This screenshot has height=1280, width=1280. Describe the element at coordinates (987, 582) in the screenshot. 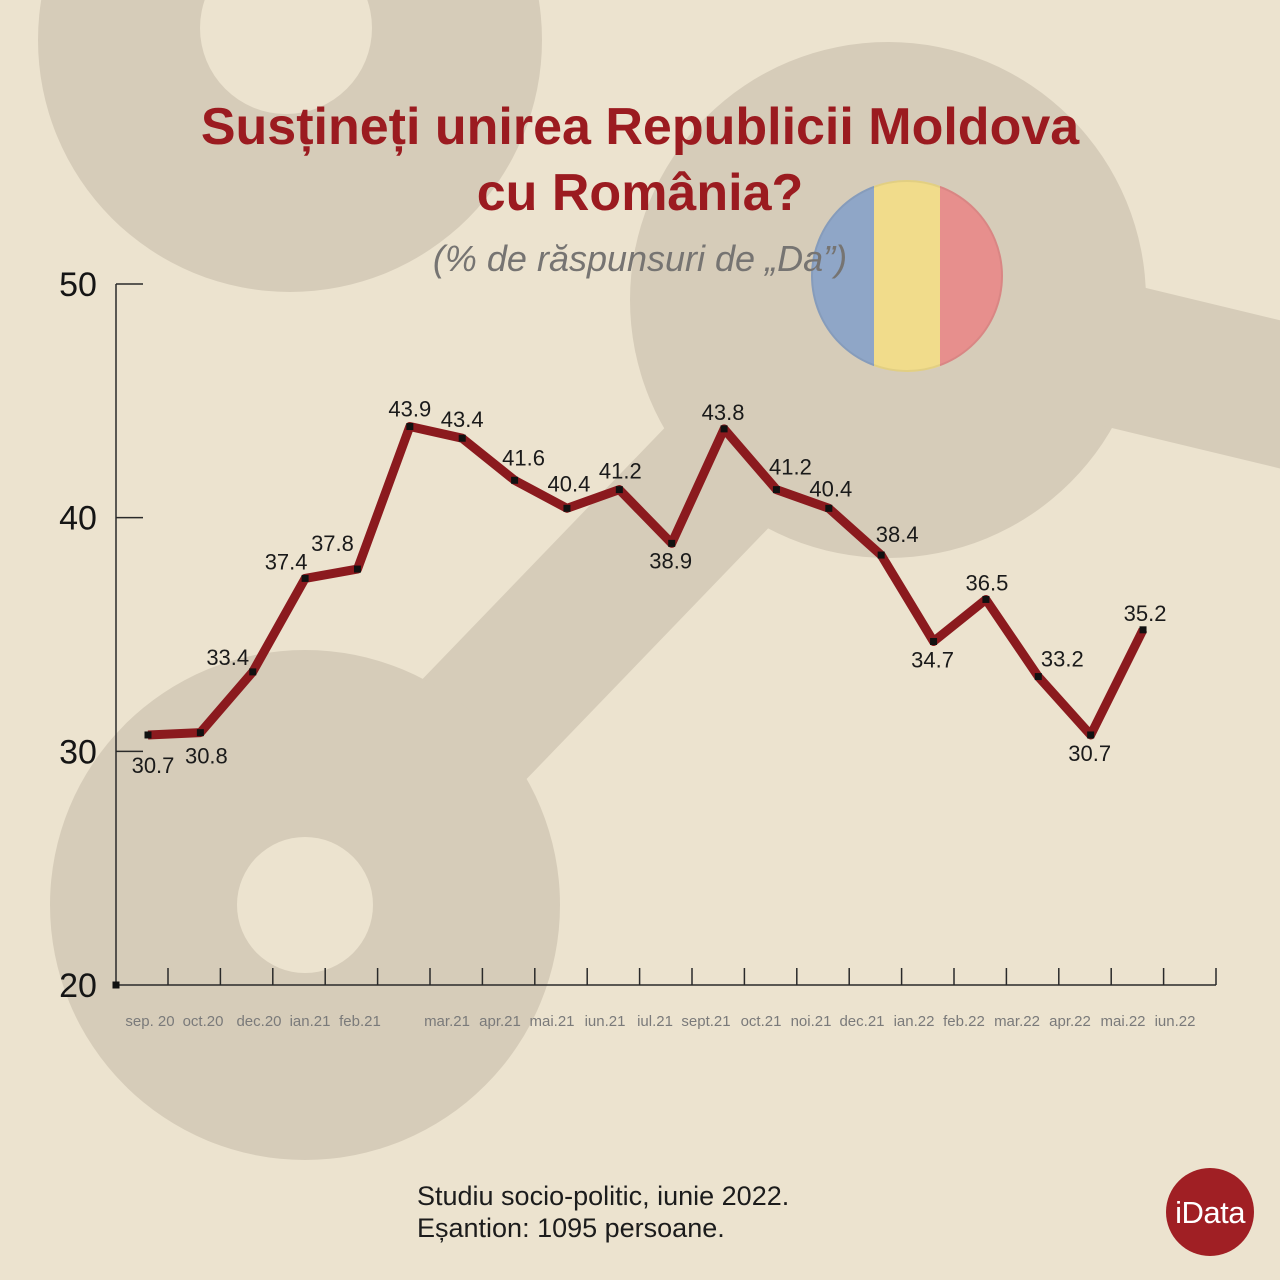

I see `data-label: 36.5` at that location.